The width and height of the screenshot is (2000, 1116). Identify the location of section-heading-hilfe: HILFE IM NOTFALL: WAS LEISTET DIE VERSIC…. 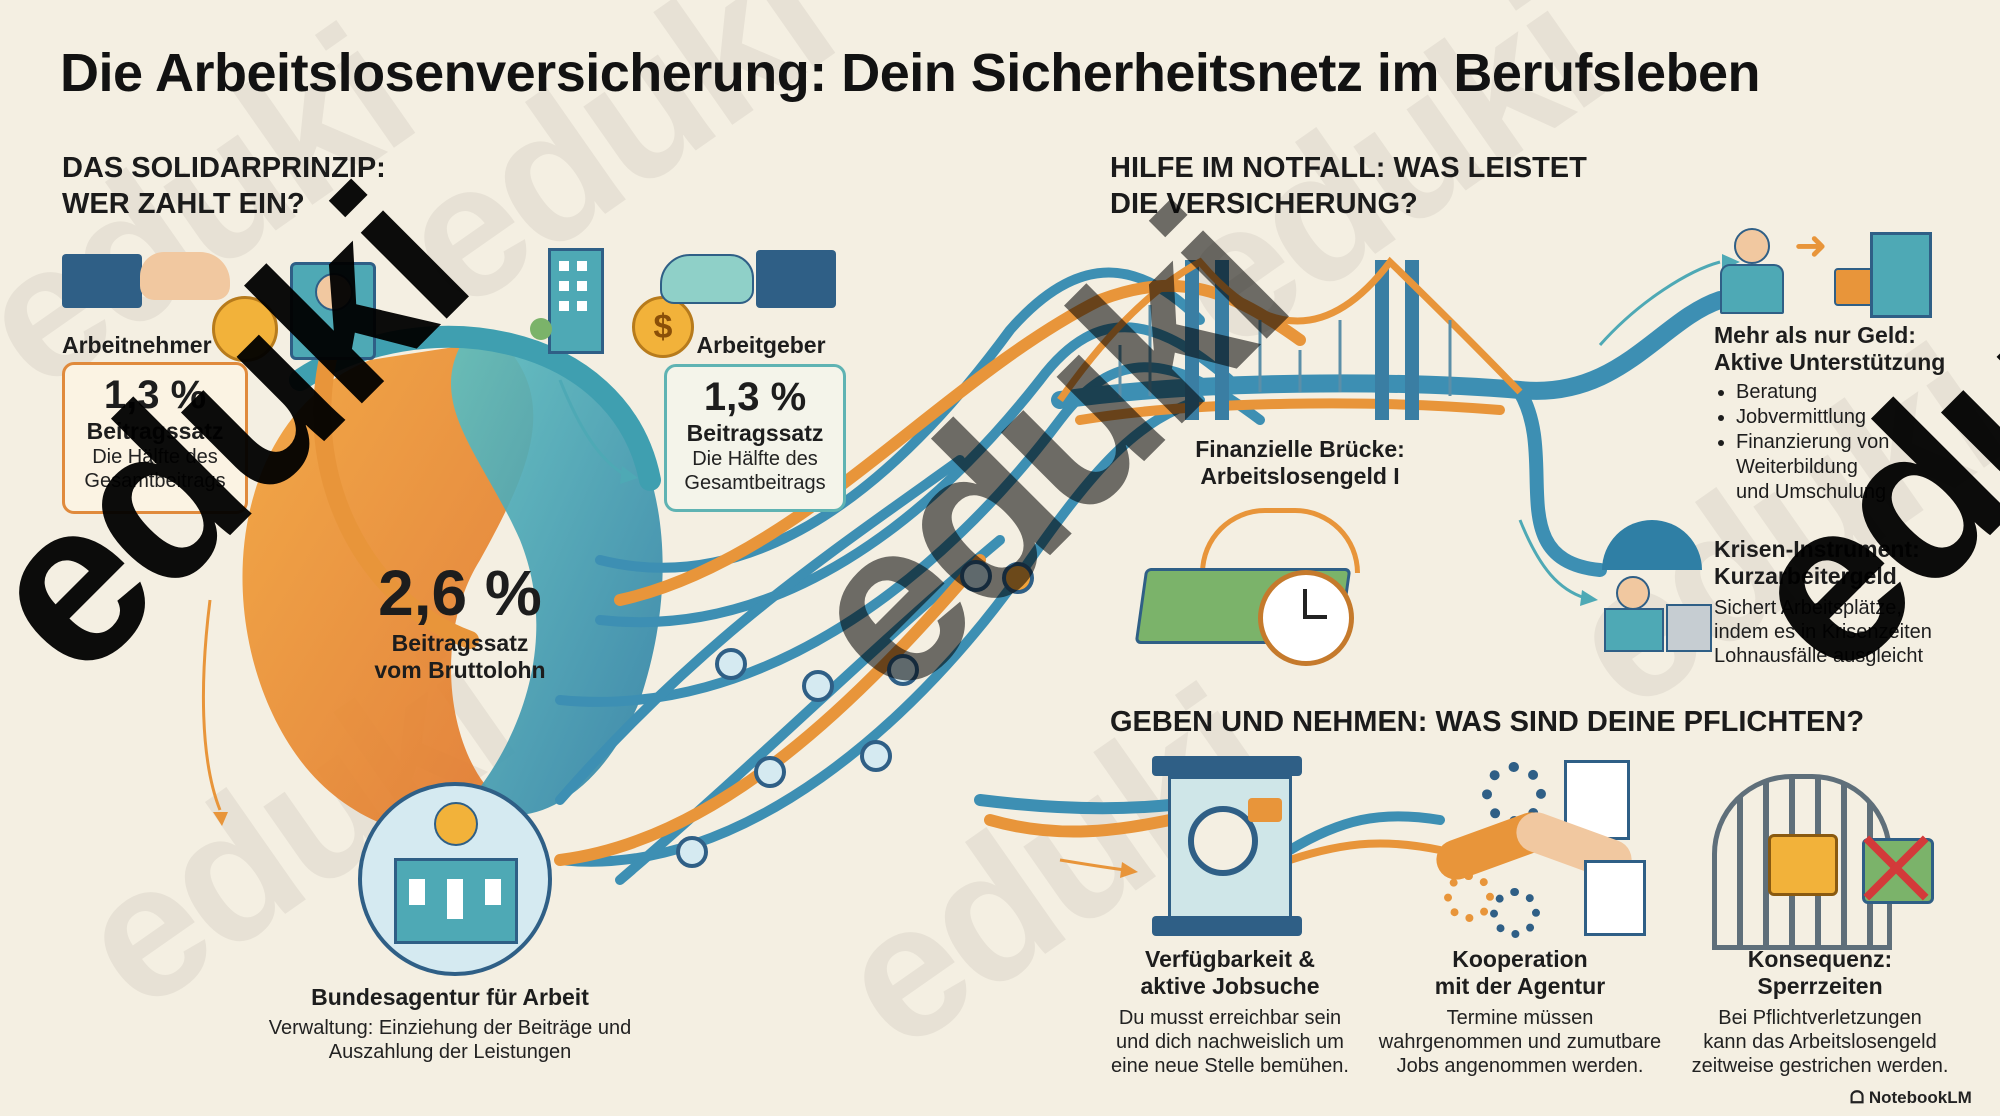
(1348, 186).